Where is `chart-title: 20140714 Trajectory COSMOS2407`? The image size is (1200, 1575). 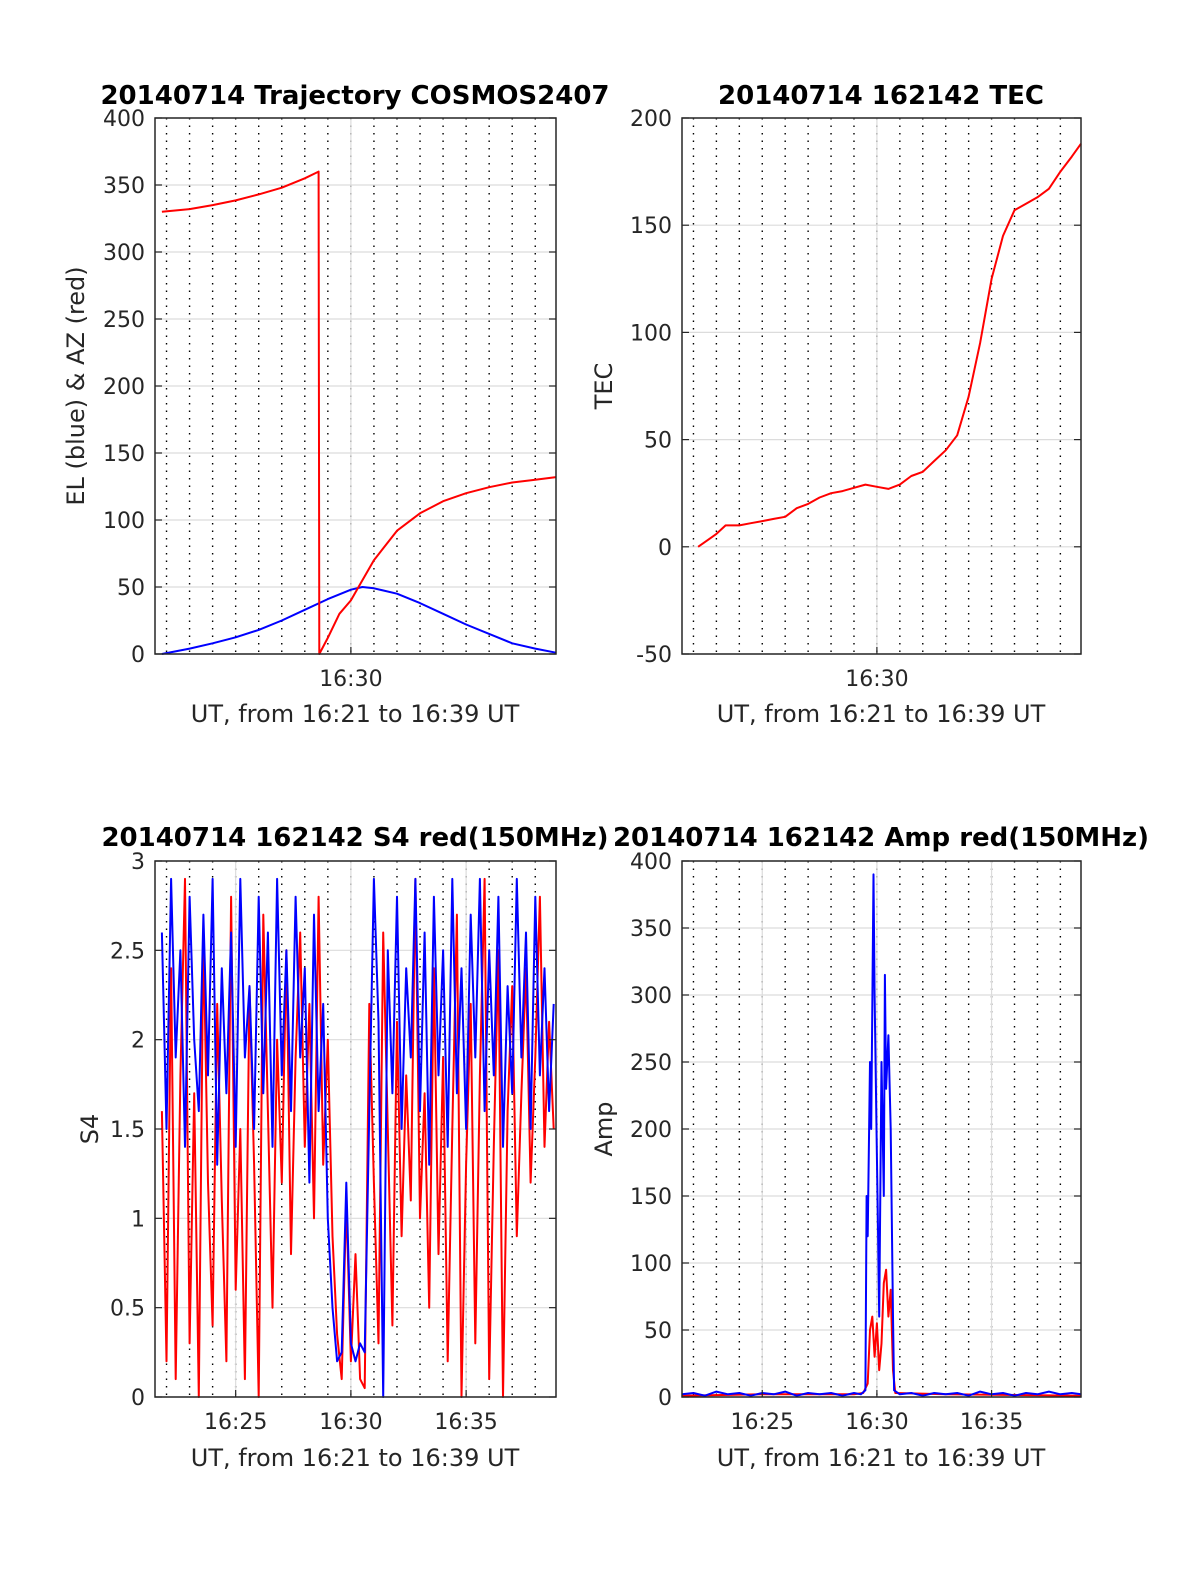
chart-title: 20140714 Trajectory COSMOS2407 is located at coordinates (354, 96).